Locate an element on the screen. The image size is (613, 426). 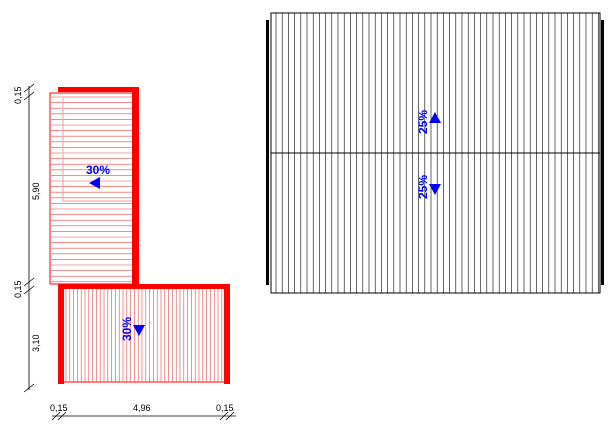
slope-value-upper-right: 25% is located at coordinates (423, 122).